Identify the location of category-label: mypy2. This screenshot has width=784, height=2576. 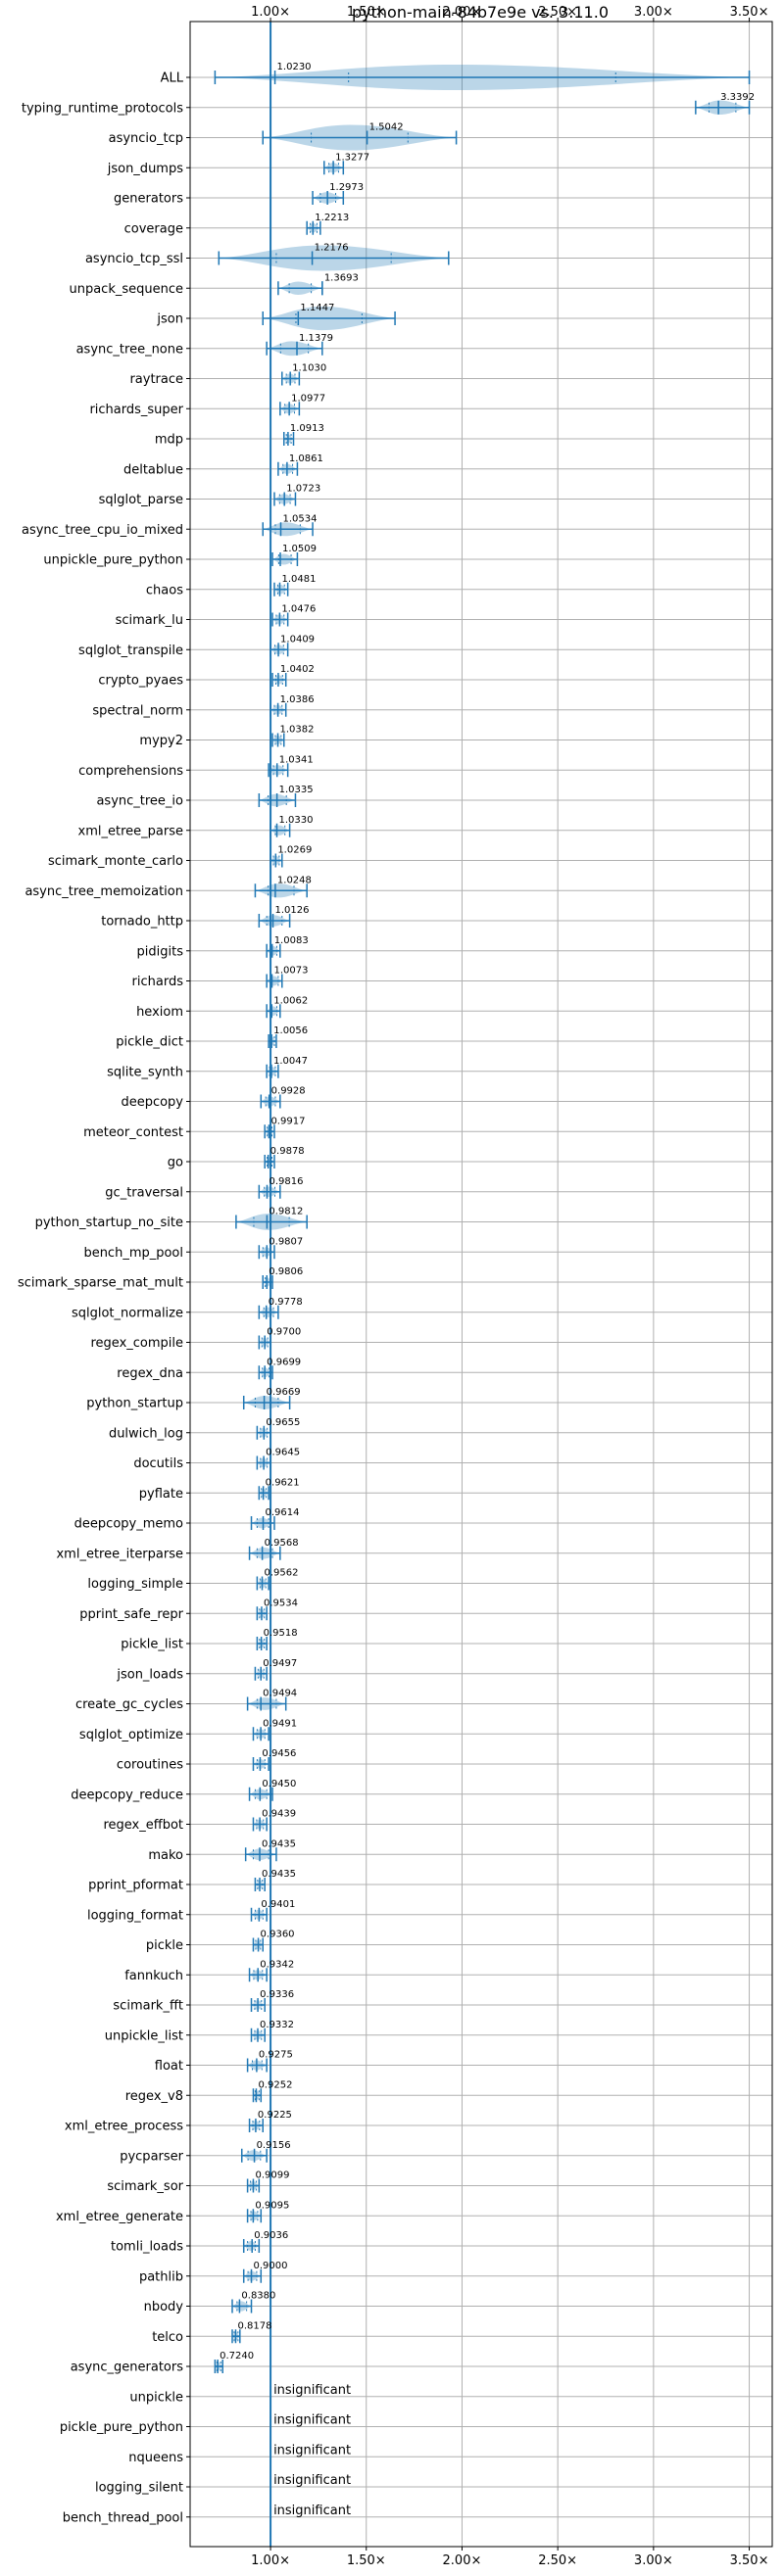
(161, 741).